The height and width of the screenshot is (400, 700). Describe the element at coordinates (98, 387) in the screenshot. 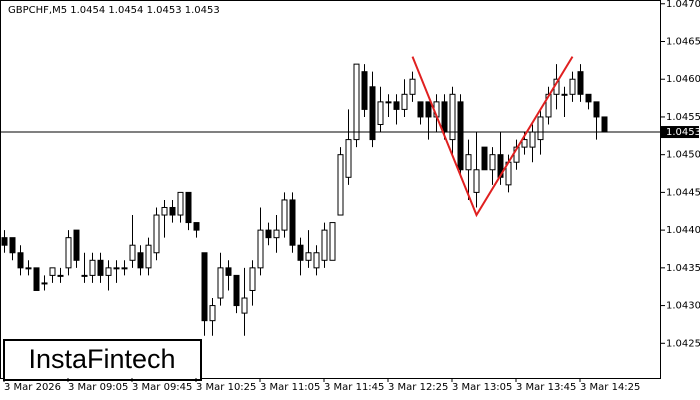

I see `x-tick-label: 3 Mar 09:05` at that location.